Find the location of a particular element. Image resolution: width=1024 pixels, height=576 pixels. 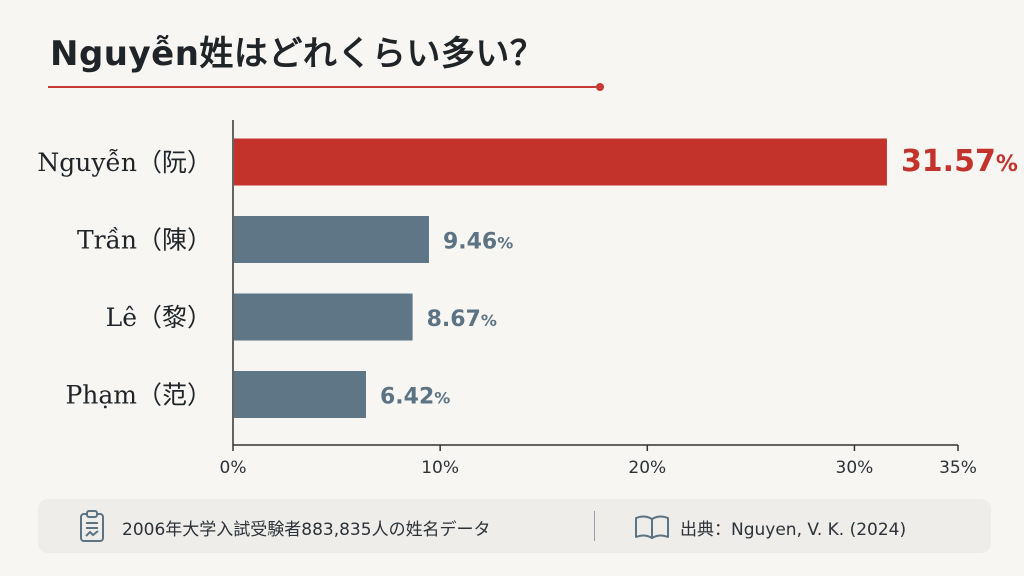

category-label: Nguyễn（阮） is located at coordinates (124, 162).